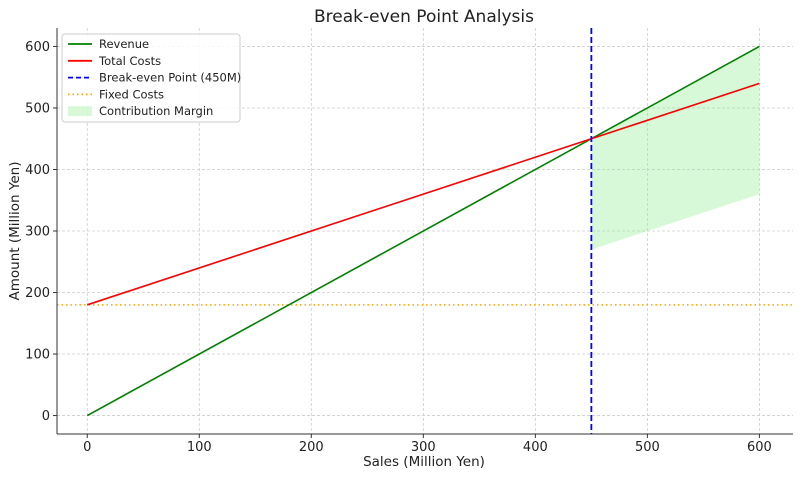  What do you see at coordinates (124, 44) in the screenshot?
I see `legend-label-revenue: Revenue` at bounding box center [124, 44].